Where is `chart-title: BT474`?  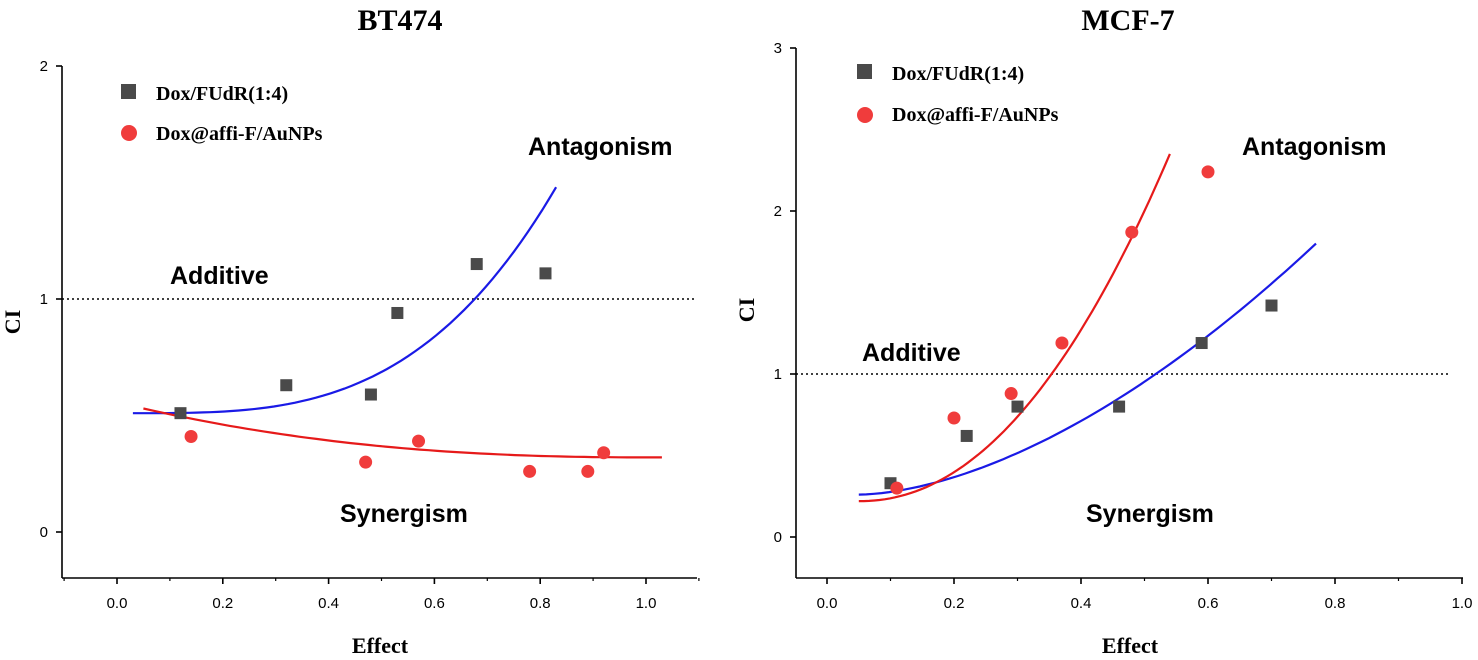 chart-title: BT474 is located at coordinates (399, 20).